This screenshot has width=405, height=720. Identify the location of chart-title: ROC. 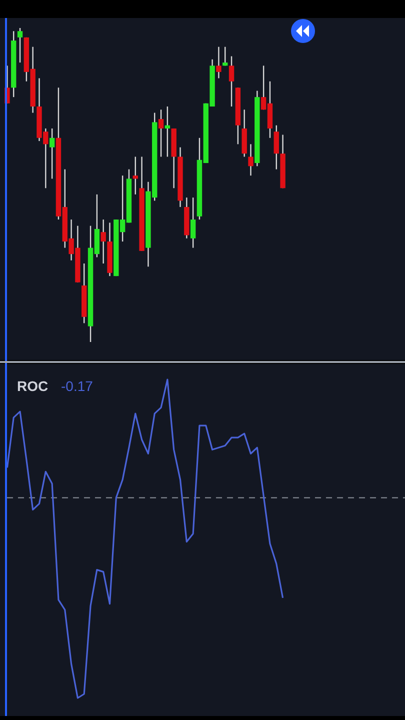
(32, 386).